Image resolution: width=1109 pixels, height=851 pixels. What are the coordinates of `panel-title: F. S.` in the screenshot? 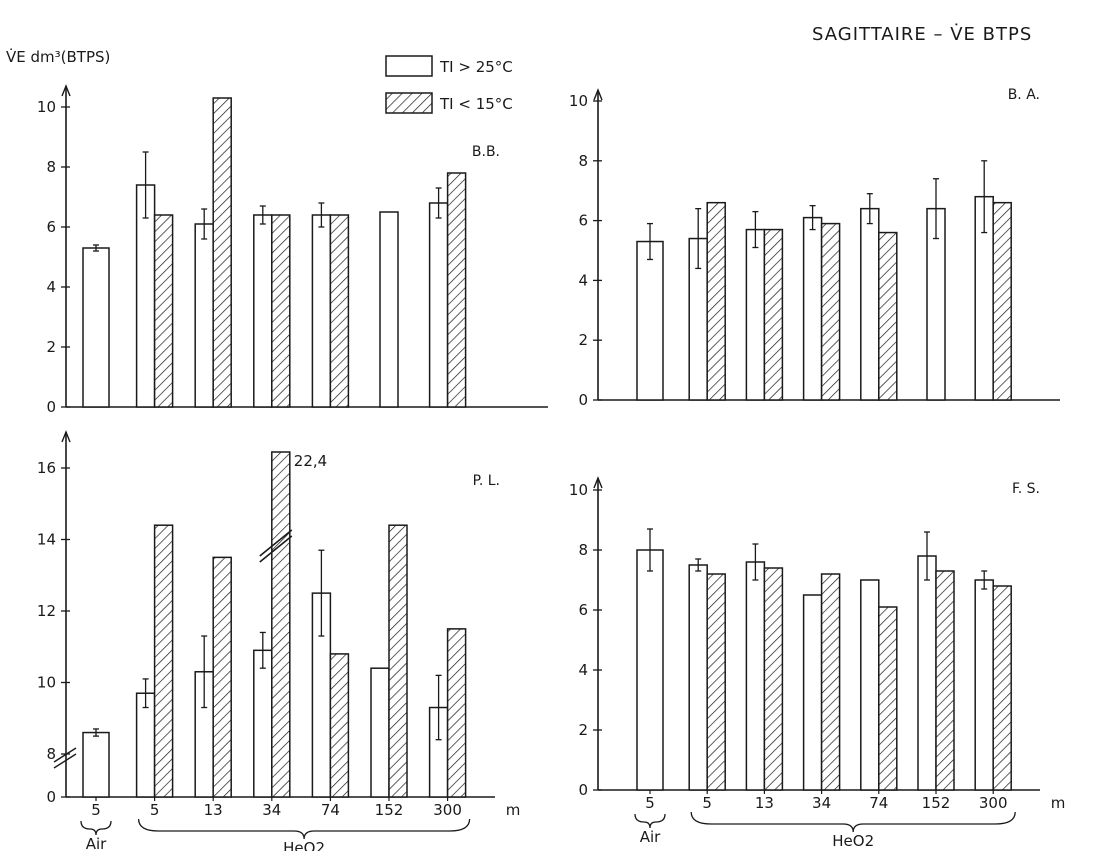 It's located at (1026, 489).